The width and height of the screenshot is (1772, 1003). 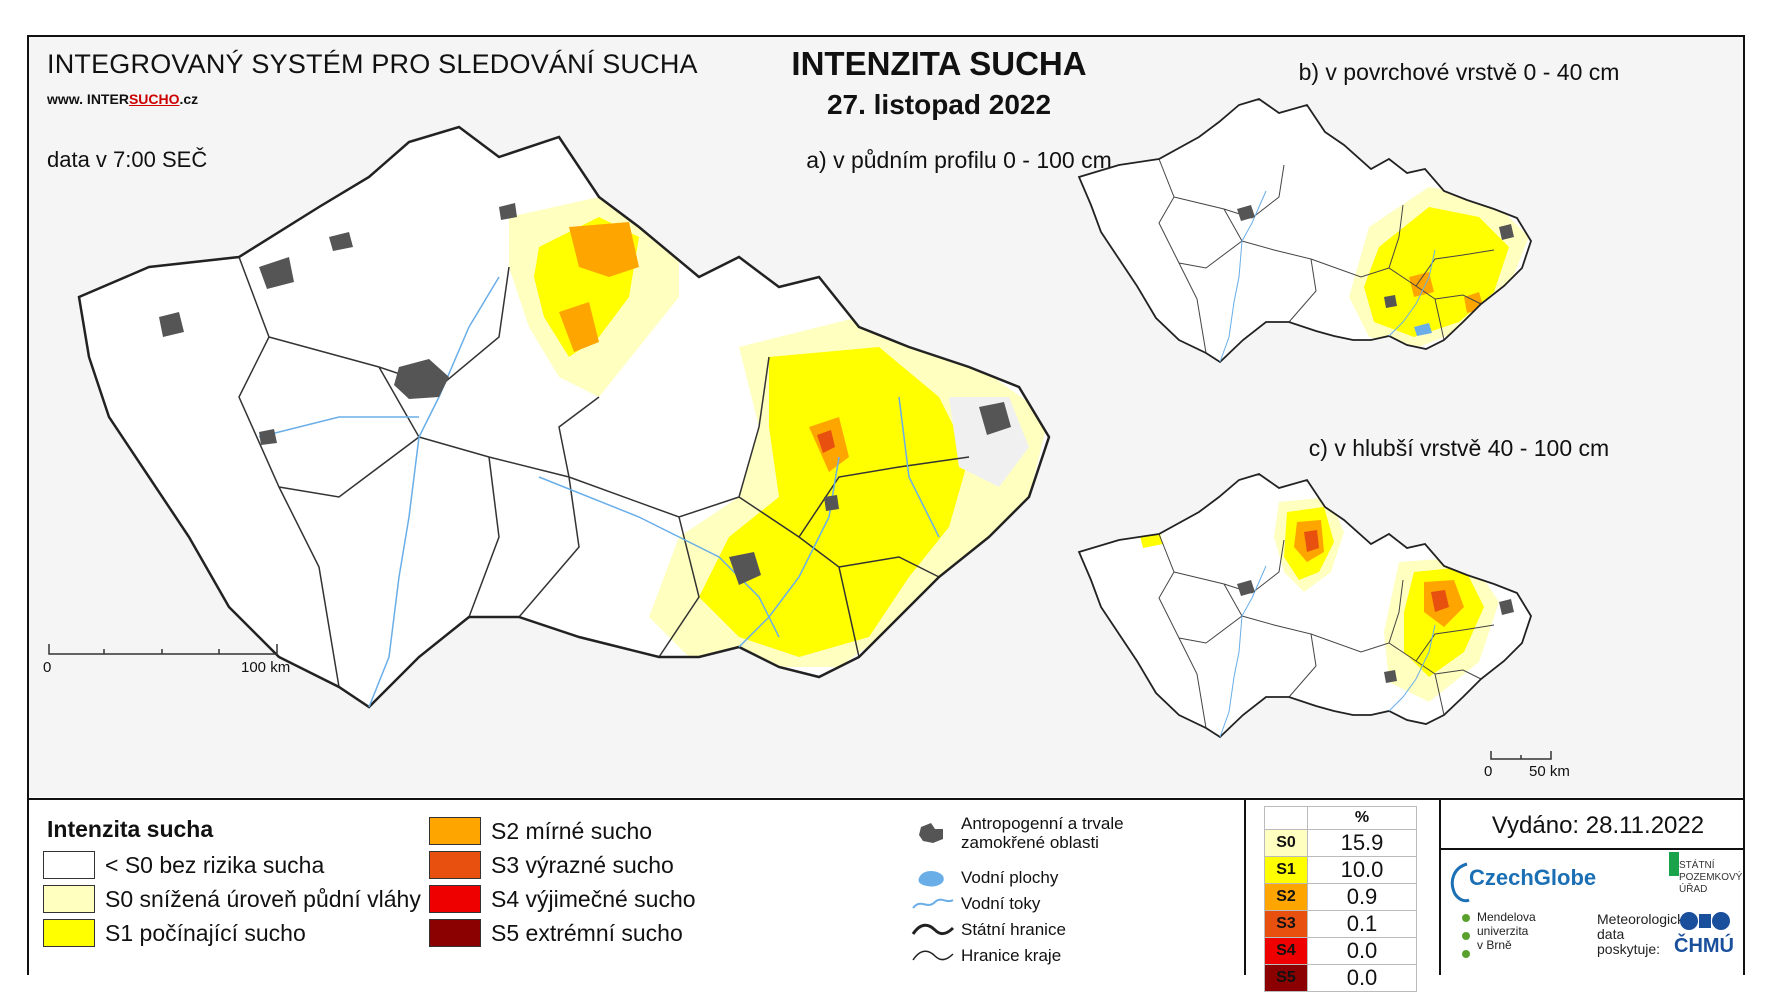 What do you see at coordinates (266, 667) in the screenshot?
I see `scale-main-end: 100 km` at bounding box center [266, 667].